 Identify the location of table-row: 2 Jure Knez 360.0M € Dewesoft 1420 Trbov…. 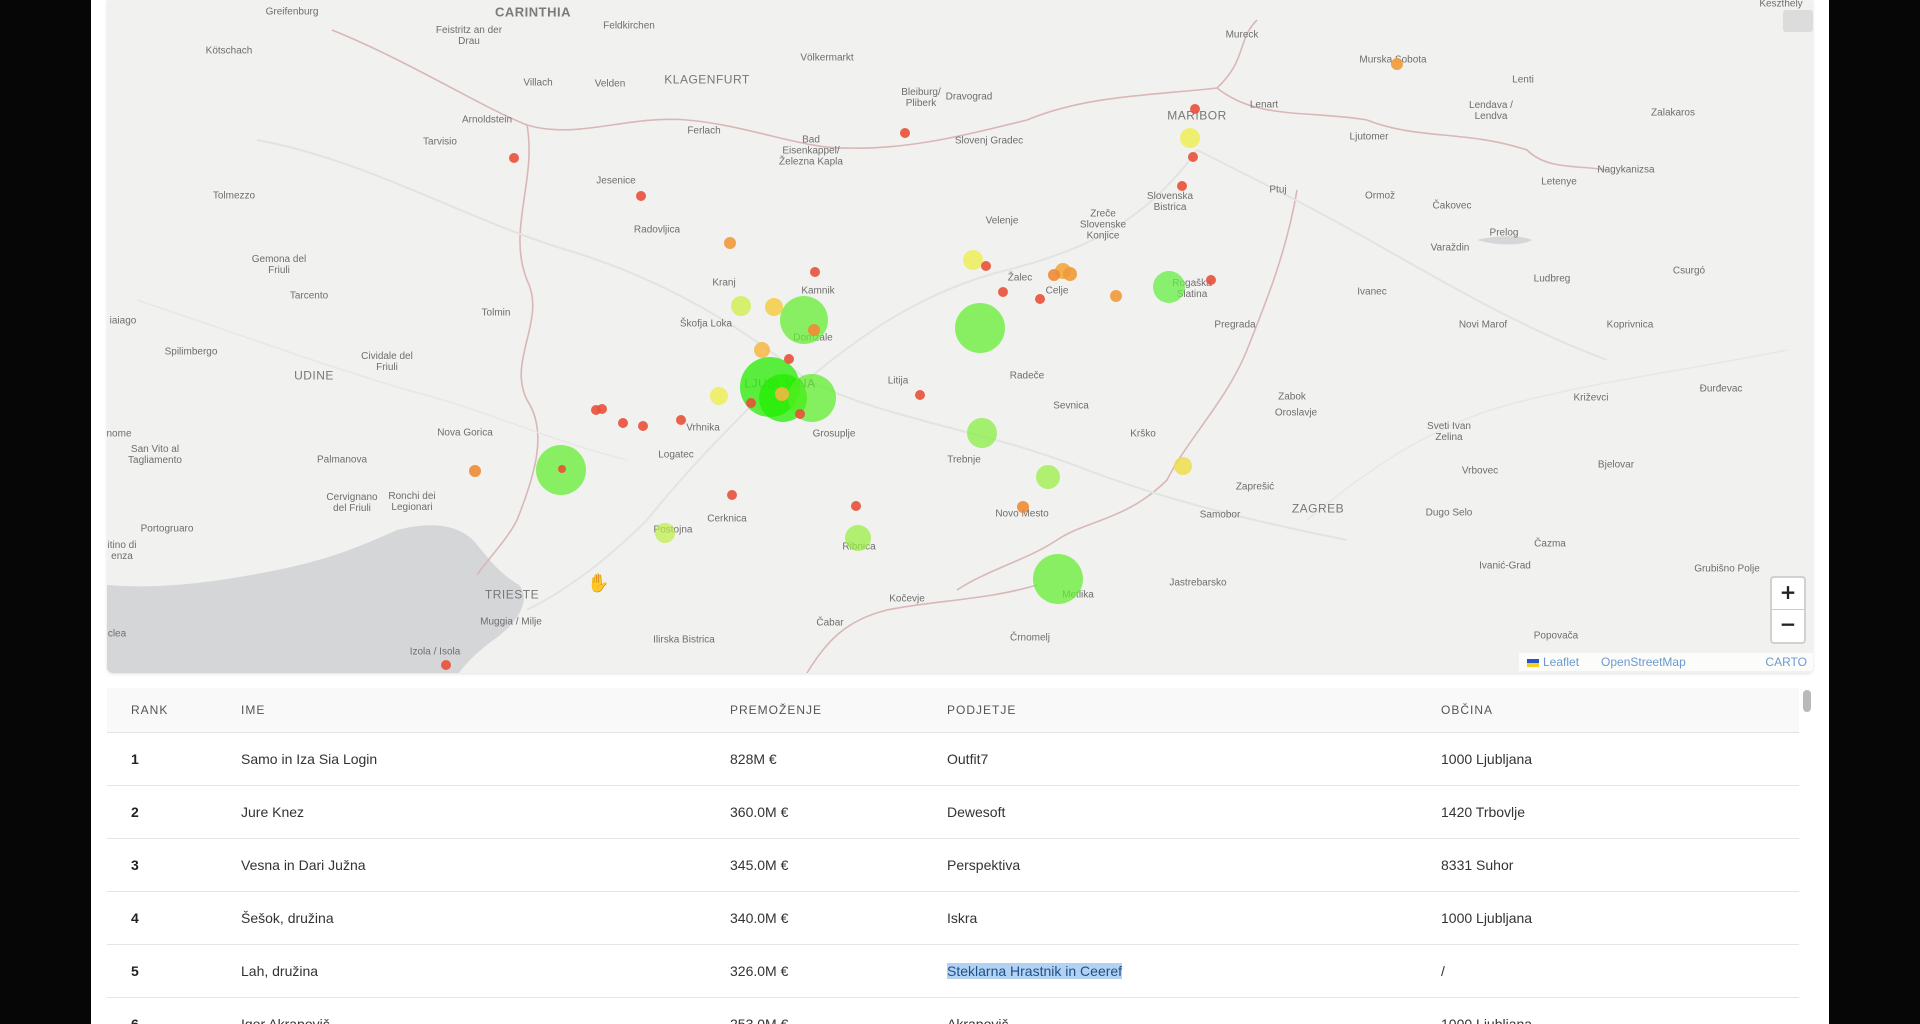
(953, 812).